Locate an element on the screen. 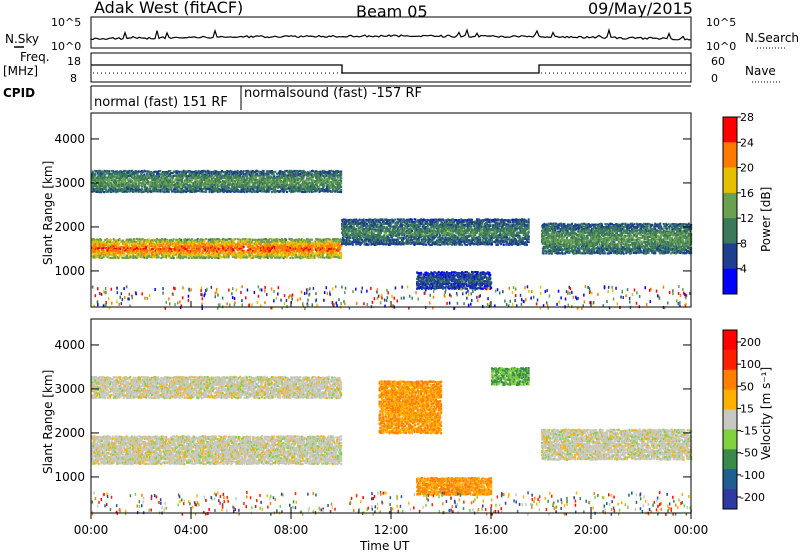  time-axis-label: Time UT is located at coordinates (384, 546).